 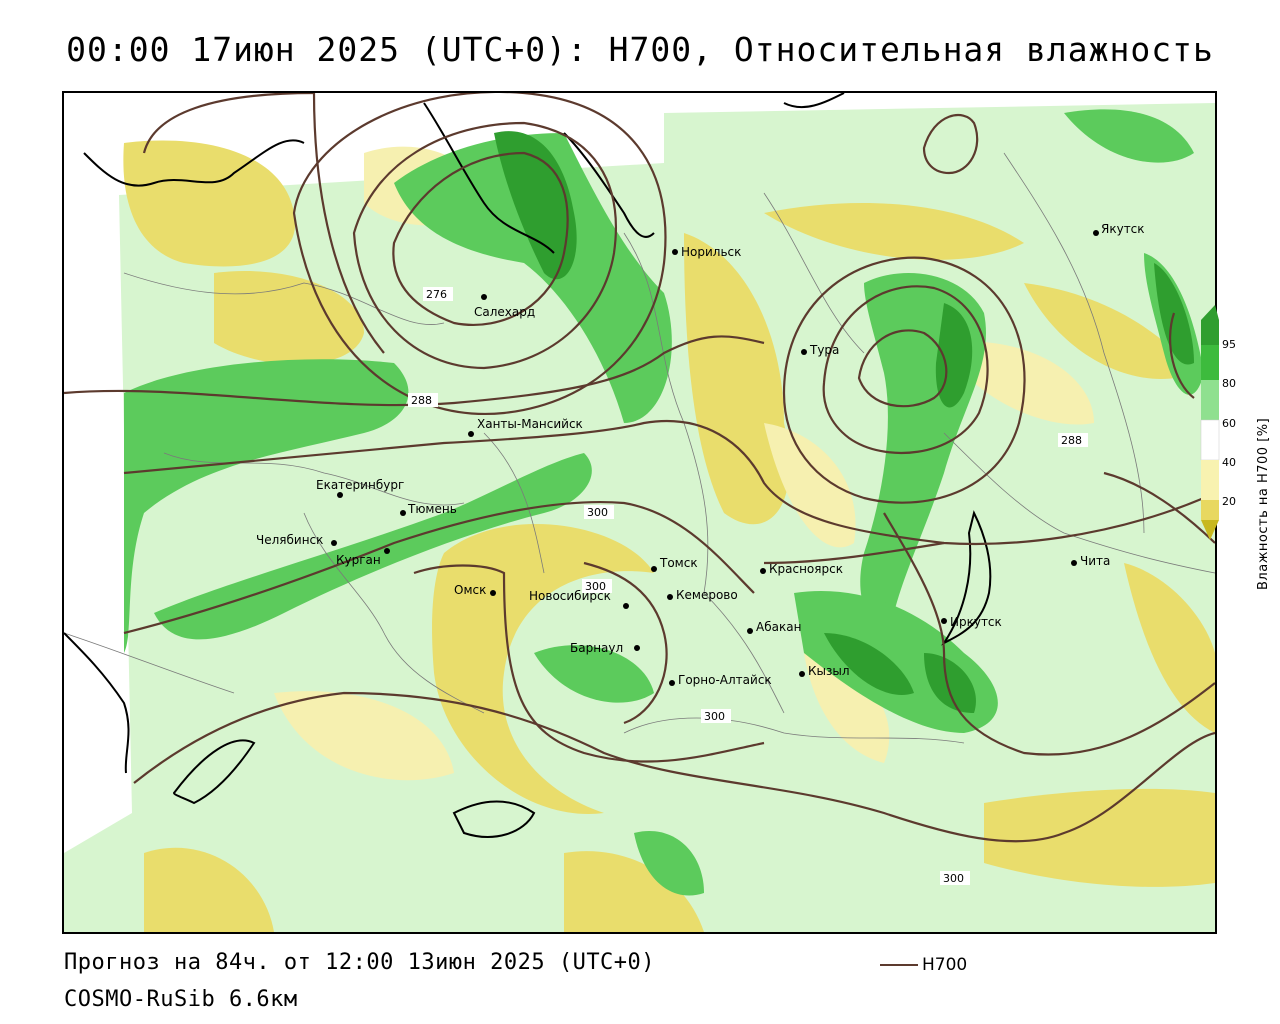 What do you see at coordinates (1229, 501) in the screenshot?
I see `colorbar-tick: 20` at bounding box center [1229, 501].